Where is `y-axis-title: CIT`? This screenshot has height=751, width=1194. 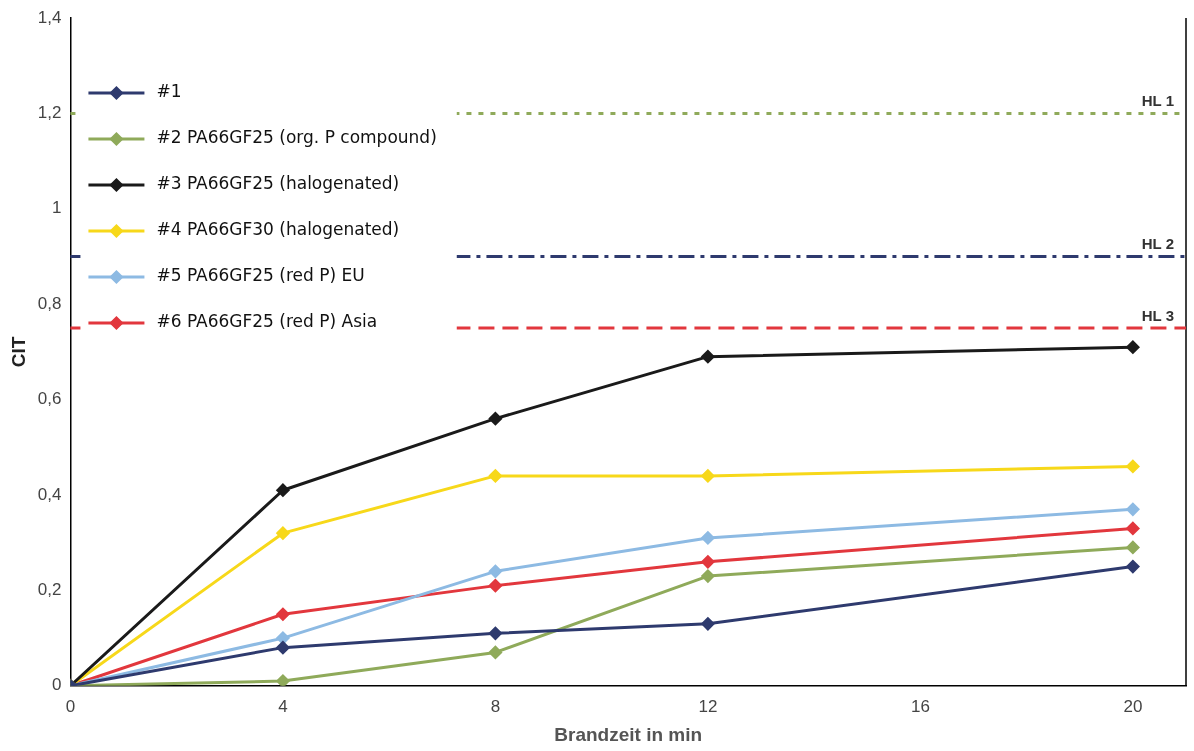 y-axis-title: CIT is located at coordinates (18, 352).